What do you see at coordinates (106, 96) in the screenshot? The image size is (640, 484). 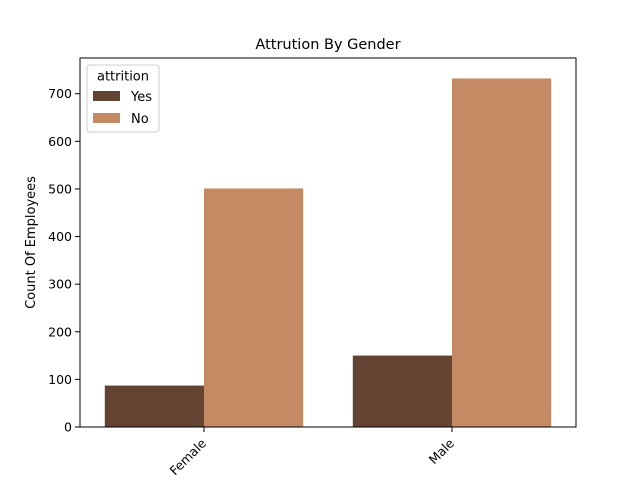 I see `legend-swatch-yes` at bounding box center [106, 96].